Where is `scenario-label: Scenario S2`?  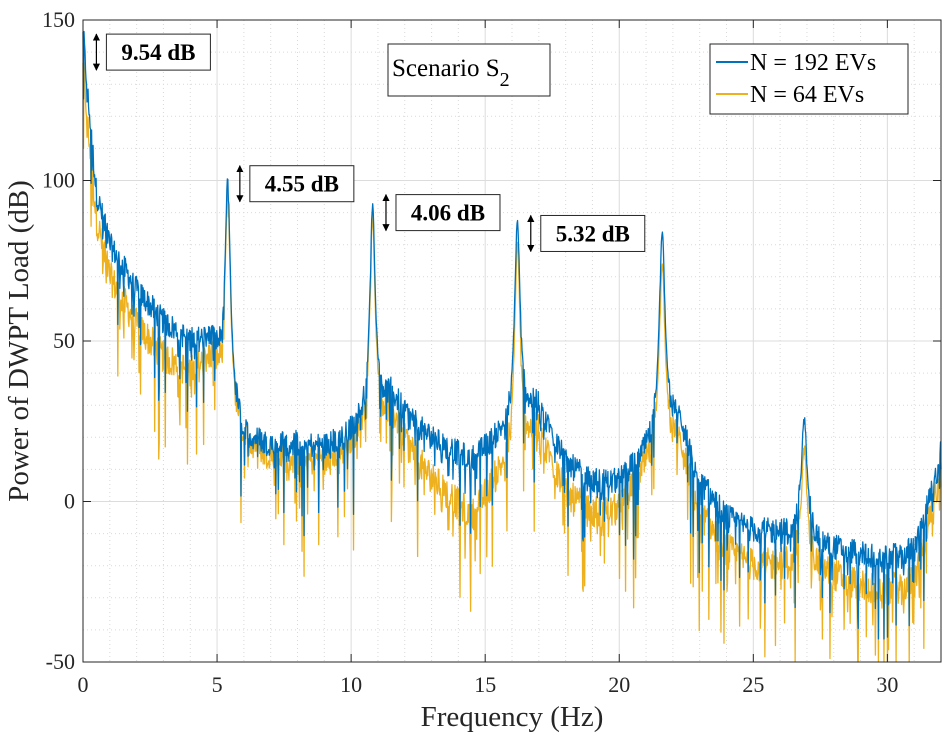
scenario-label: Scenario S2 is located at coordinates (451, 73).